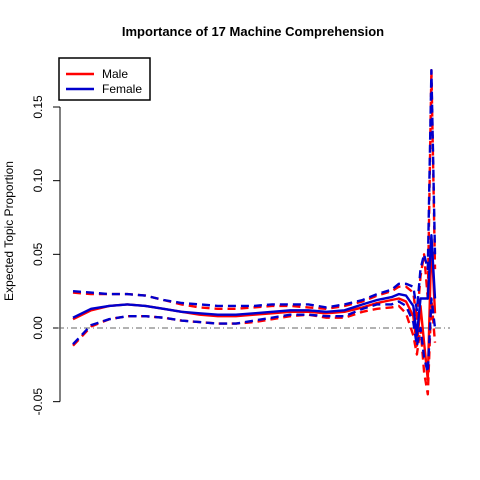 The width and height of the screenshot is (480, 480). Describe the element at coordinates (38, 107) in the screenshot. I see `y-tick-label: 0.15` at that location.